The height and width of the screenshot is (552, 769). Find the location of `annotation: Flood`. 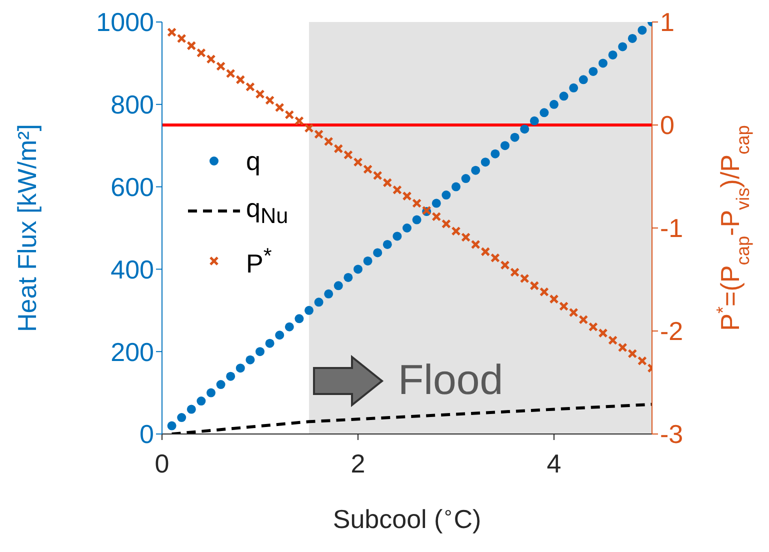

annotation: Flood is located at coordinates (451, 380).